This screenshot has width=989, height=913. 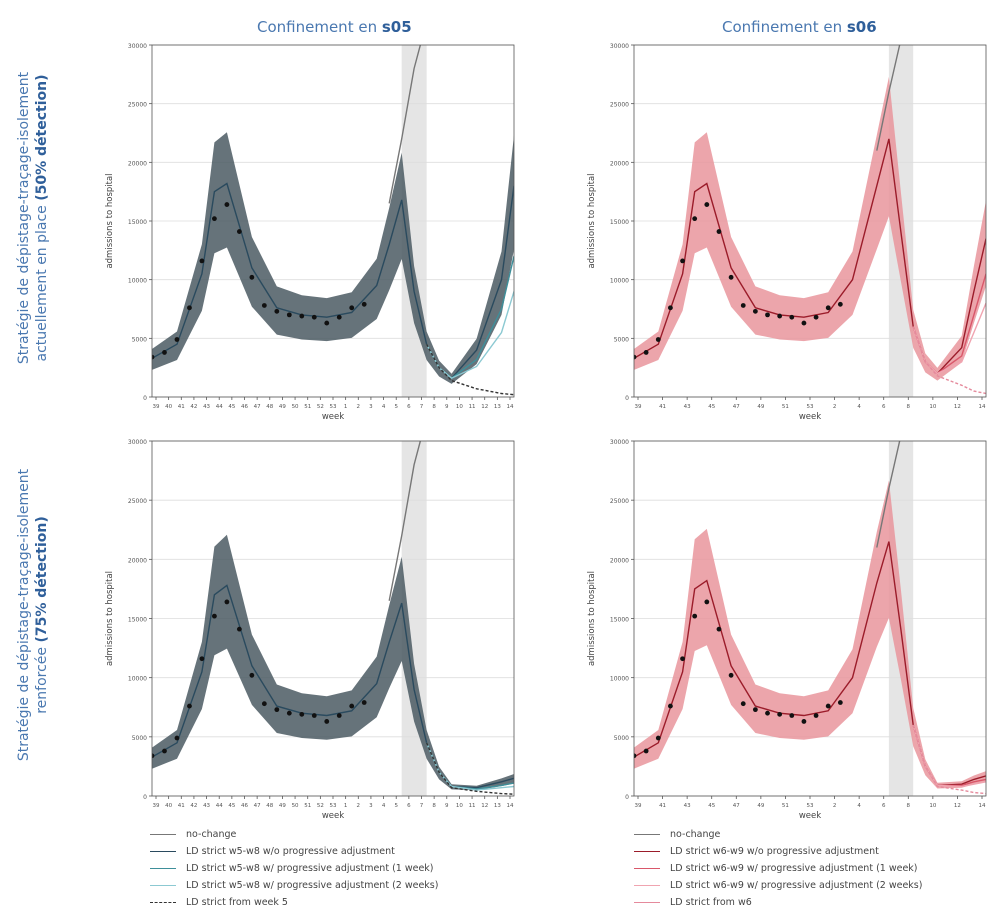 What do you see at coordinates (884, 806) in the screenshot?
I see `x-tick-label: 6` at bounding box center [884, 806].